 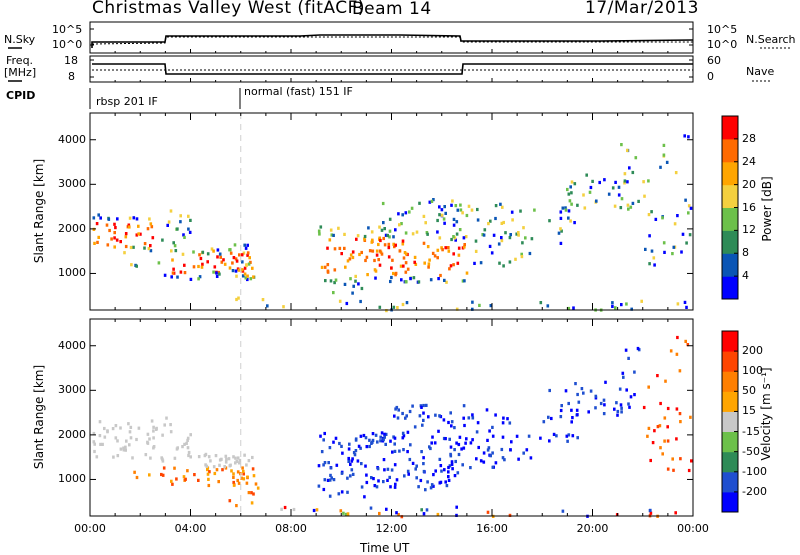 What do you see at coordinates (752, 351) in the screenshot?
I see `velocity-colorbar-tick-label: 200` at bounding box center [752, 351].